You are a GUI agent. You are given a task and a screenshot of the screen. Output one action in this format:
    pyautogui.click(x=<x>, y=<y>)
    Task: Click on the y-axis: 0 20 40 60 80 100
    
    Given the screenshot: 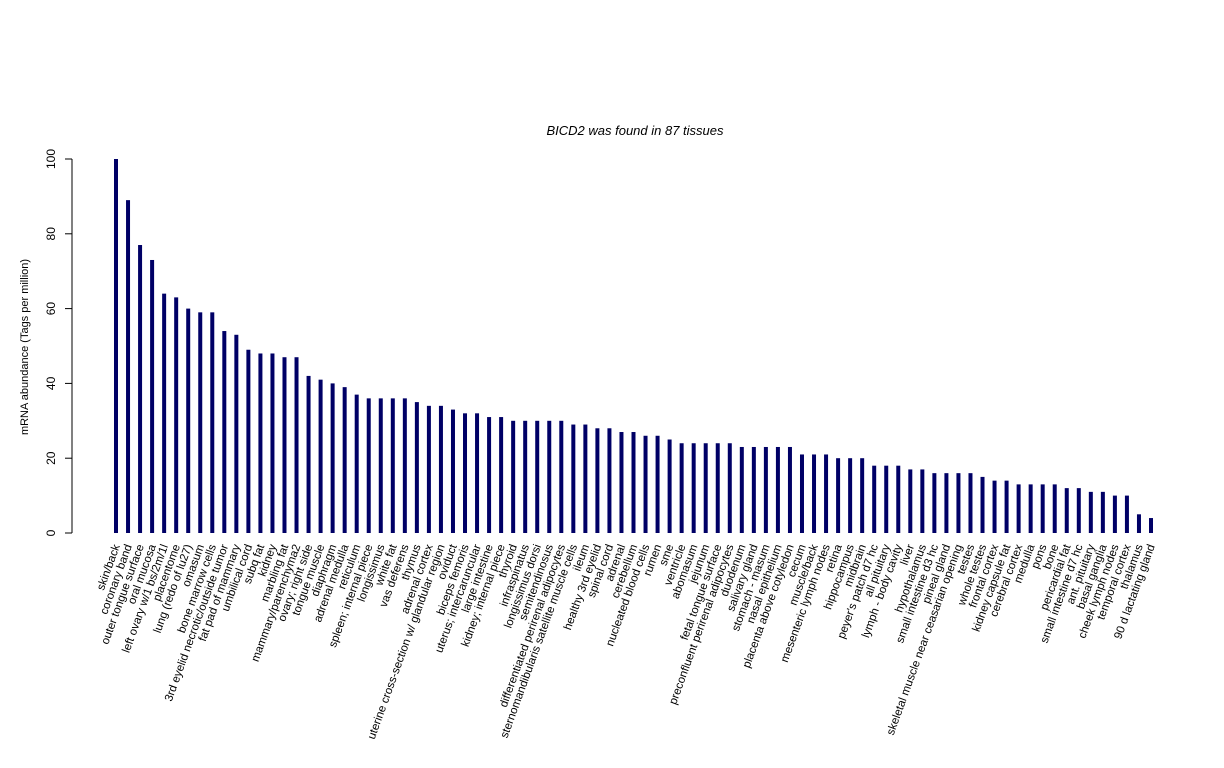 What is the action you would take?
    pyautogui.click(x=58, y=342)
    